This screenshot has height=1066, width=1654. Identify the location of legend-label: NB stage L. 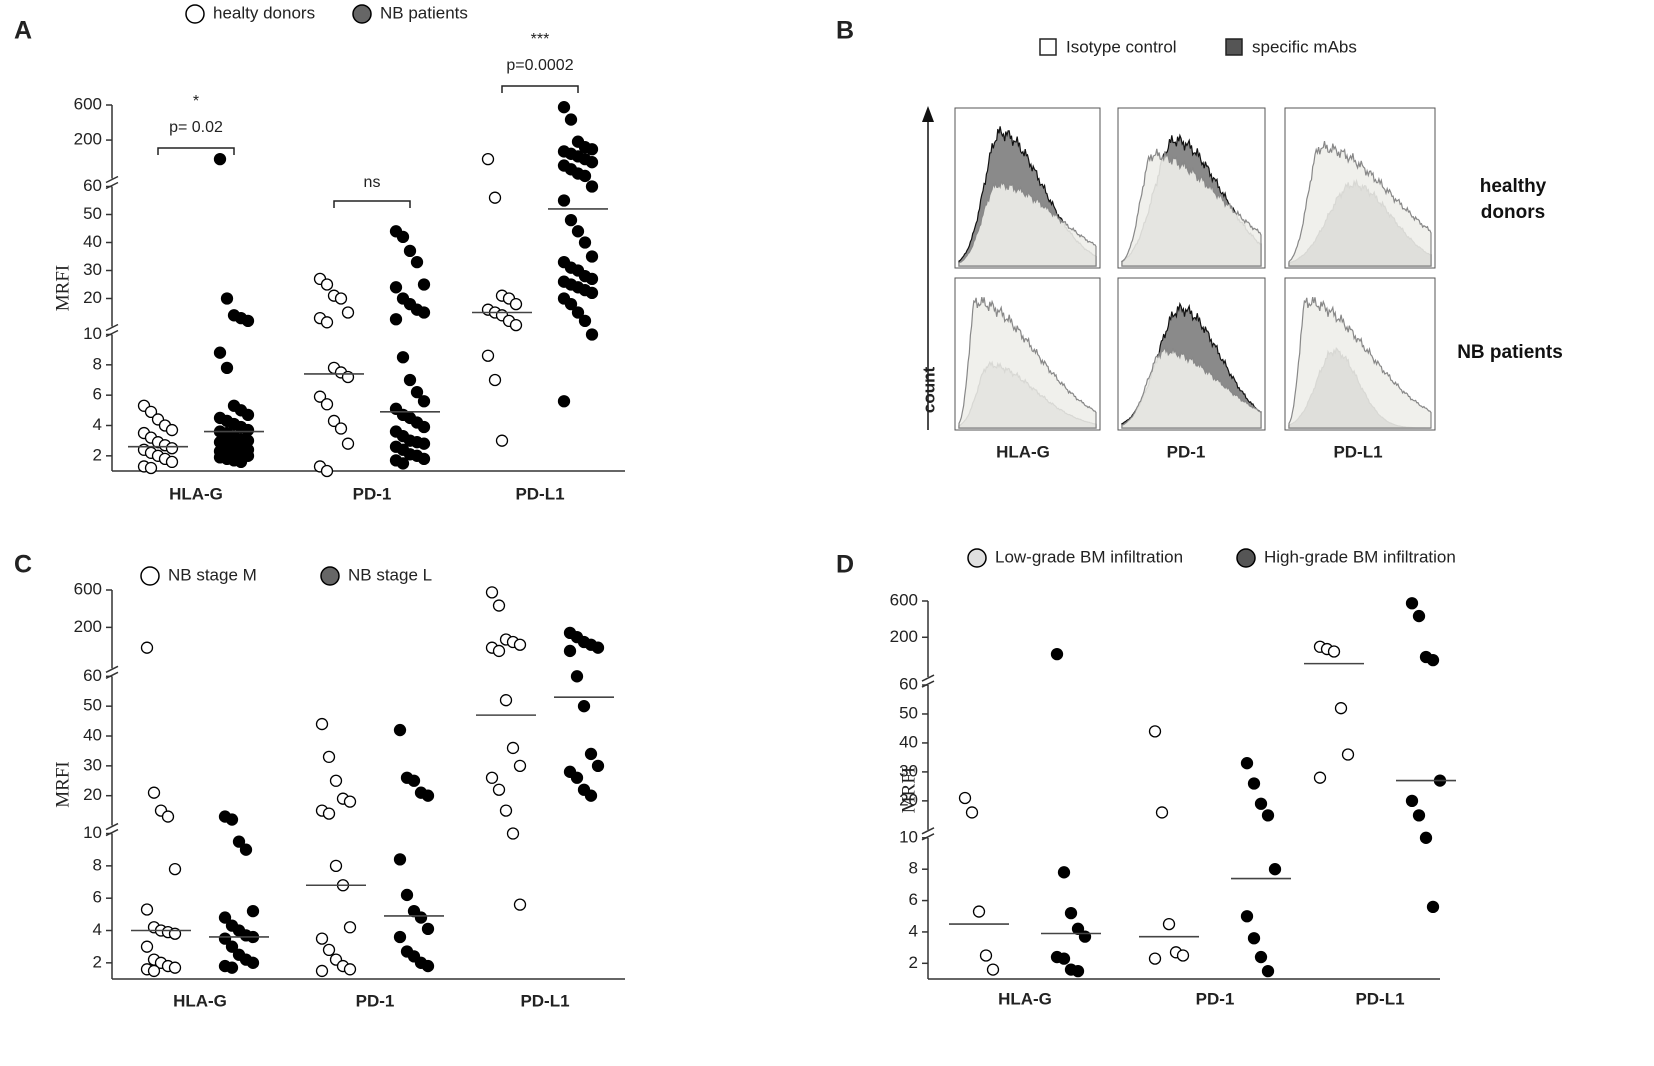
(390, 574).